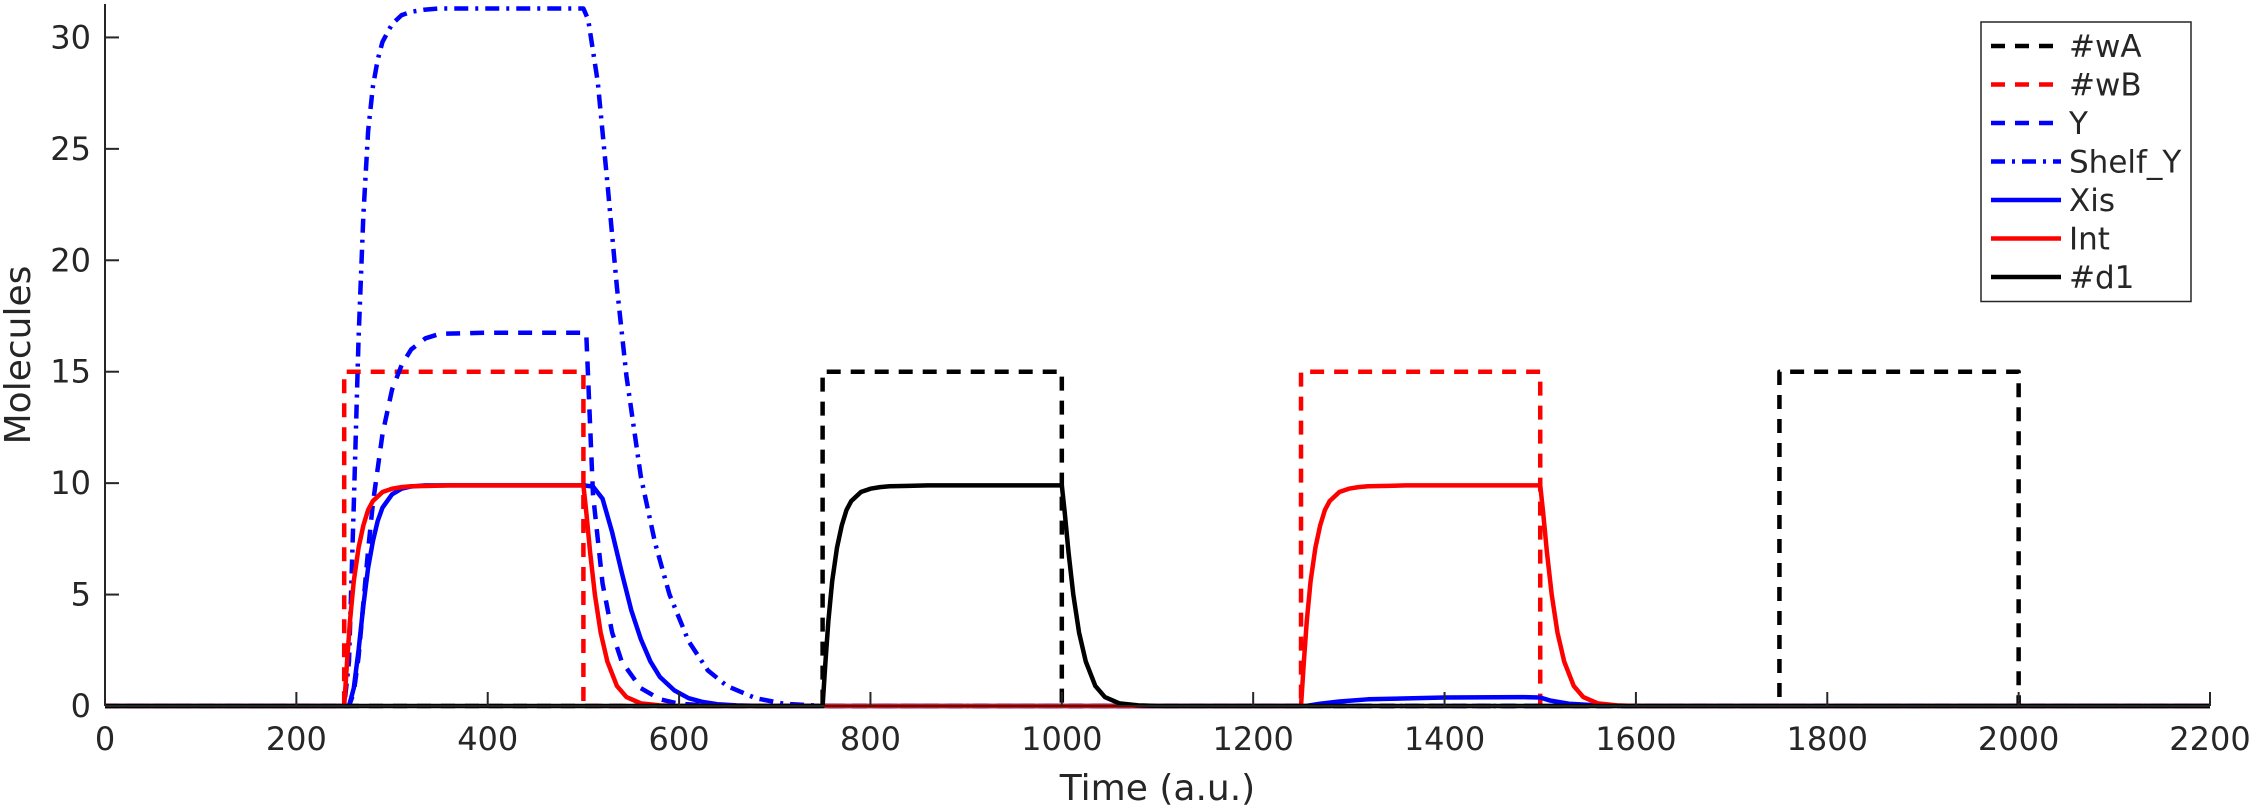 This screenshot has width=2255, height=810. What do you see at coordinates (870, 739) in the screenshot?
I see `x-tick-label-4: 800` at bounding box center [870, 739].